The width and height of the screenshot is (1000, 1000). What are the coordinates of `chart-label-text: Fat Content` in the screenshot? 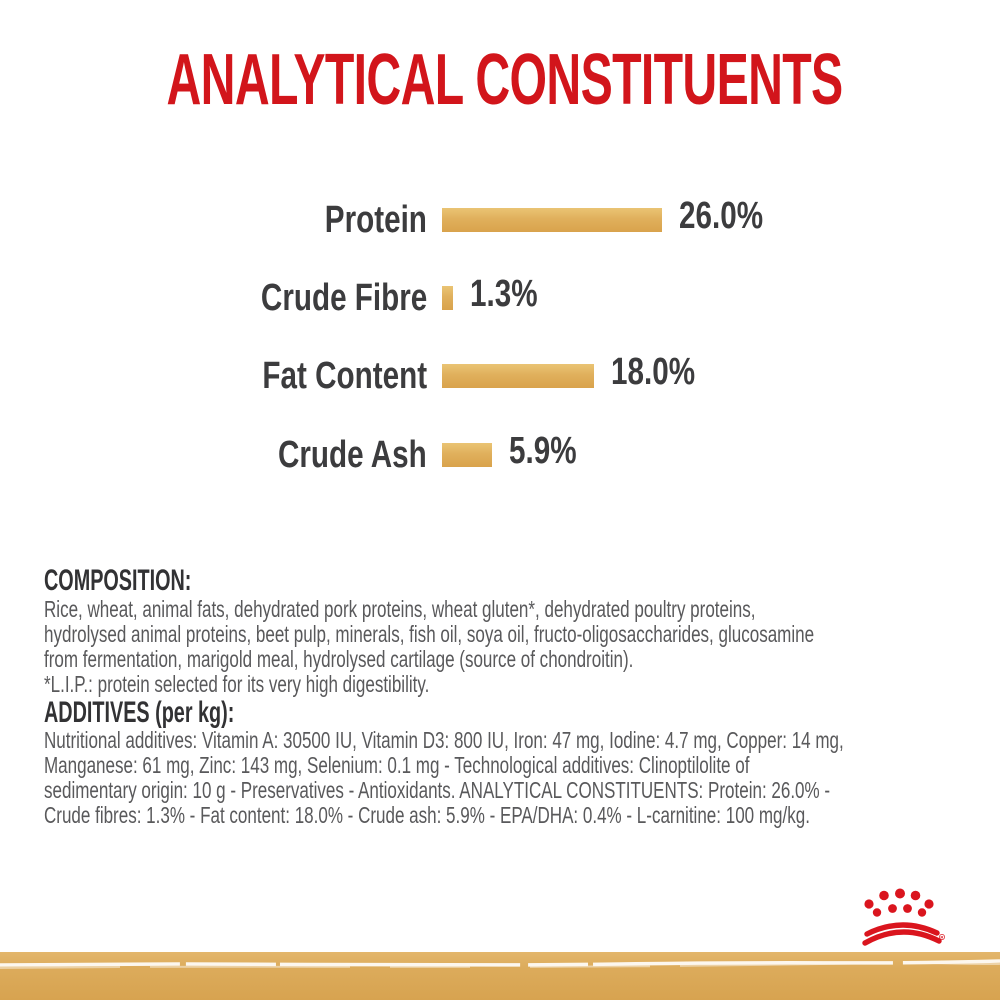 It's located at (344, 376).